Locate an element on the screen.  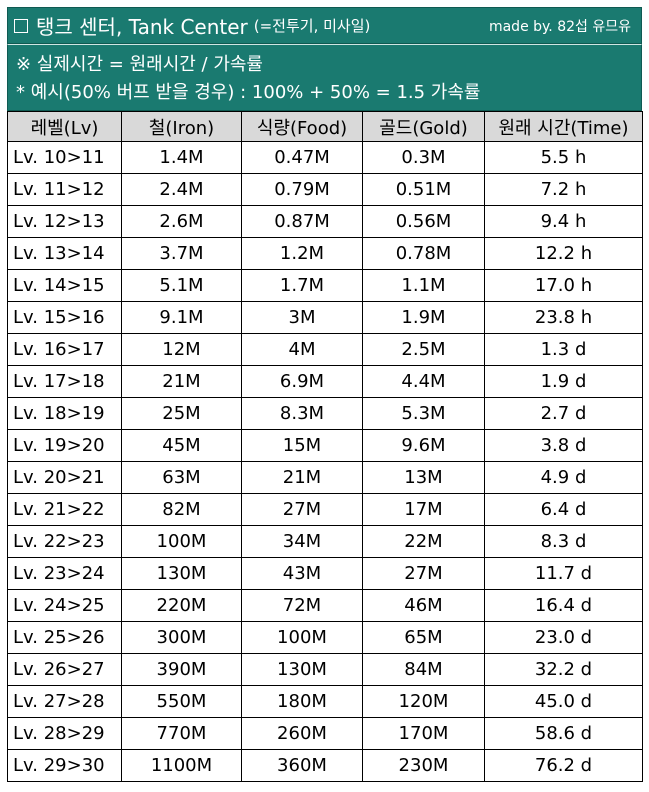
iron-cell: 130M is located at coordinates (181, 573).